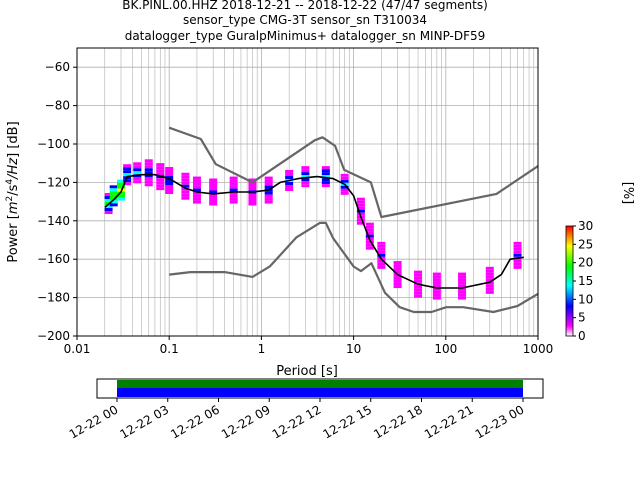 The width and height of the screenshot is (640, 480). What do you see at coordinates (348, 421) in the screenshot?
I see `timeline-tick-label: 12-22 15` at bounding box center [348, 421].